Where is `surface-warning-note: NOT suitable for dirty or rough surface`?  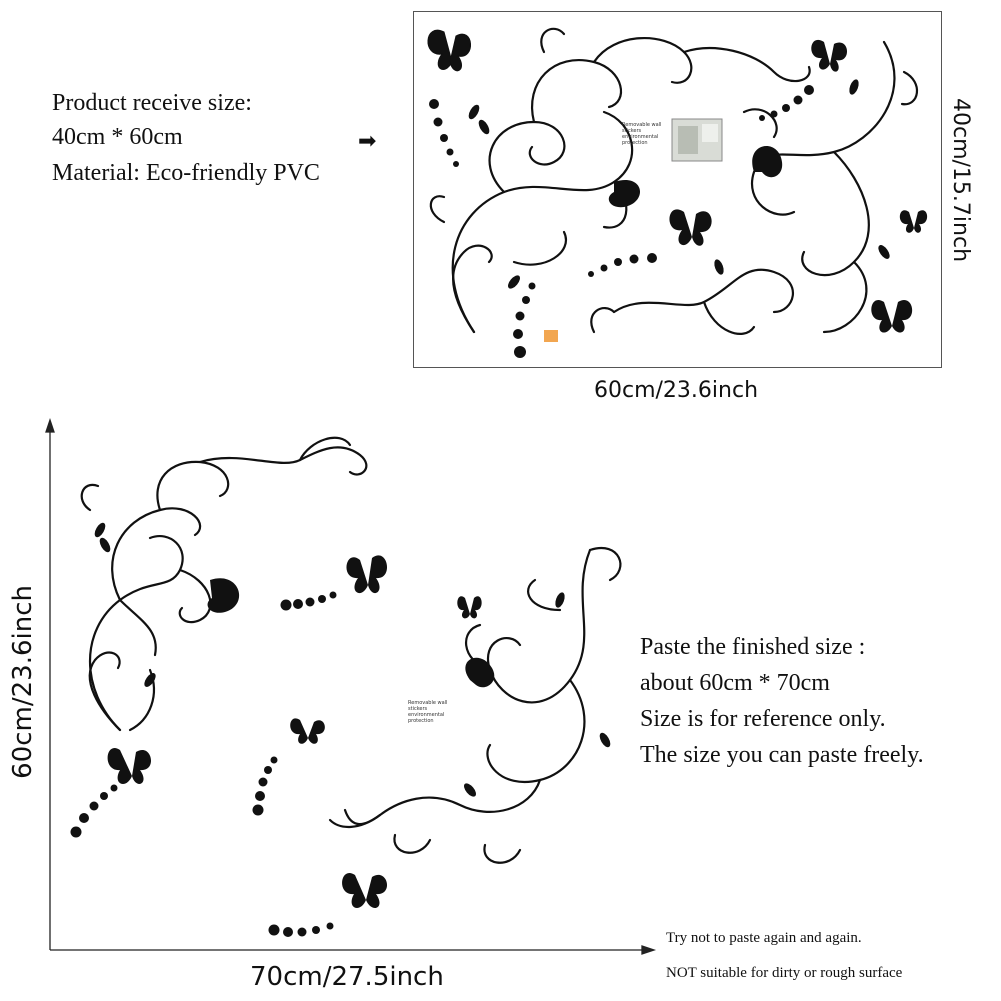
surface-warning-note: NOT suitable for dirty or rough surface is located at coordinates (784, 973).